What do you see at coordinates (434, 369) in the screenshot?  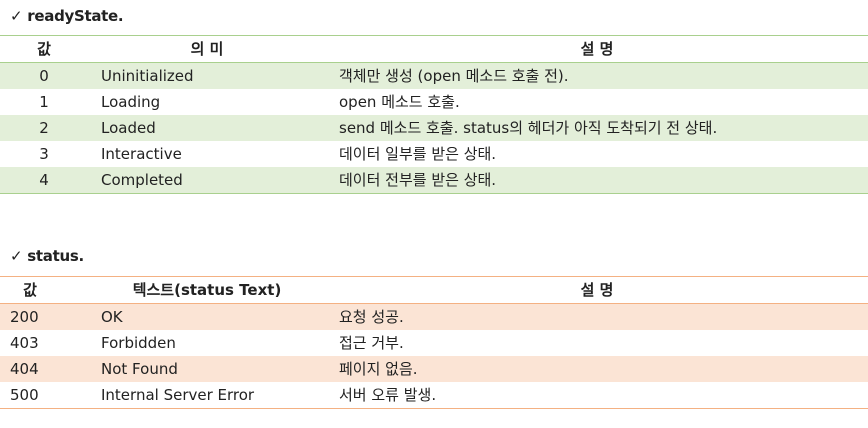 I see `table-row: 404 Not Found 페이지 없음.` at bounding box center [434, 369].